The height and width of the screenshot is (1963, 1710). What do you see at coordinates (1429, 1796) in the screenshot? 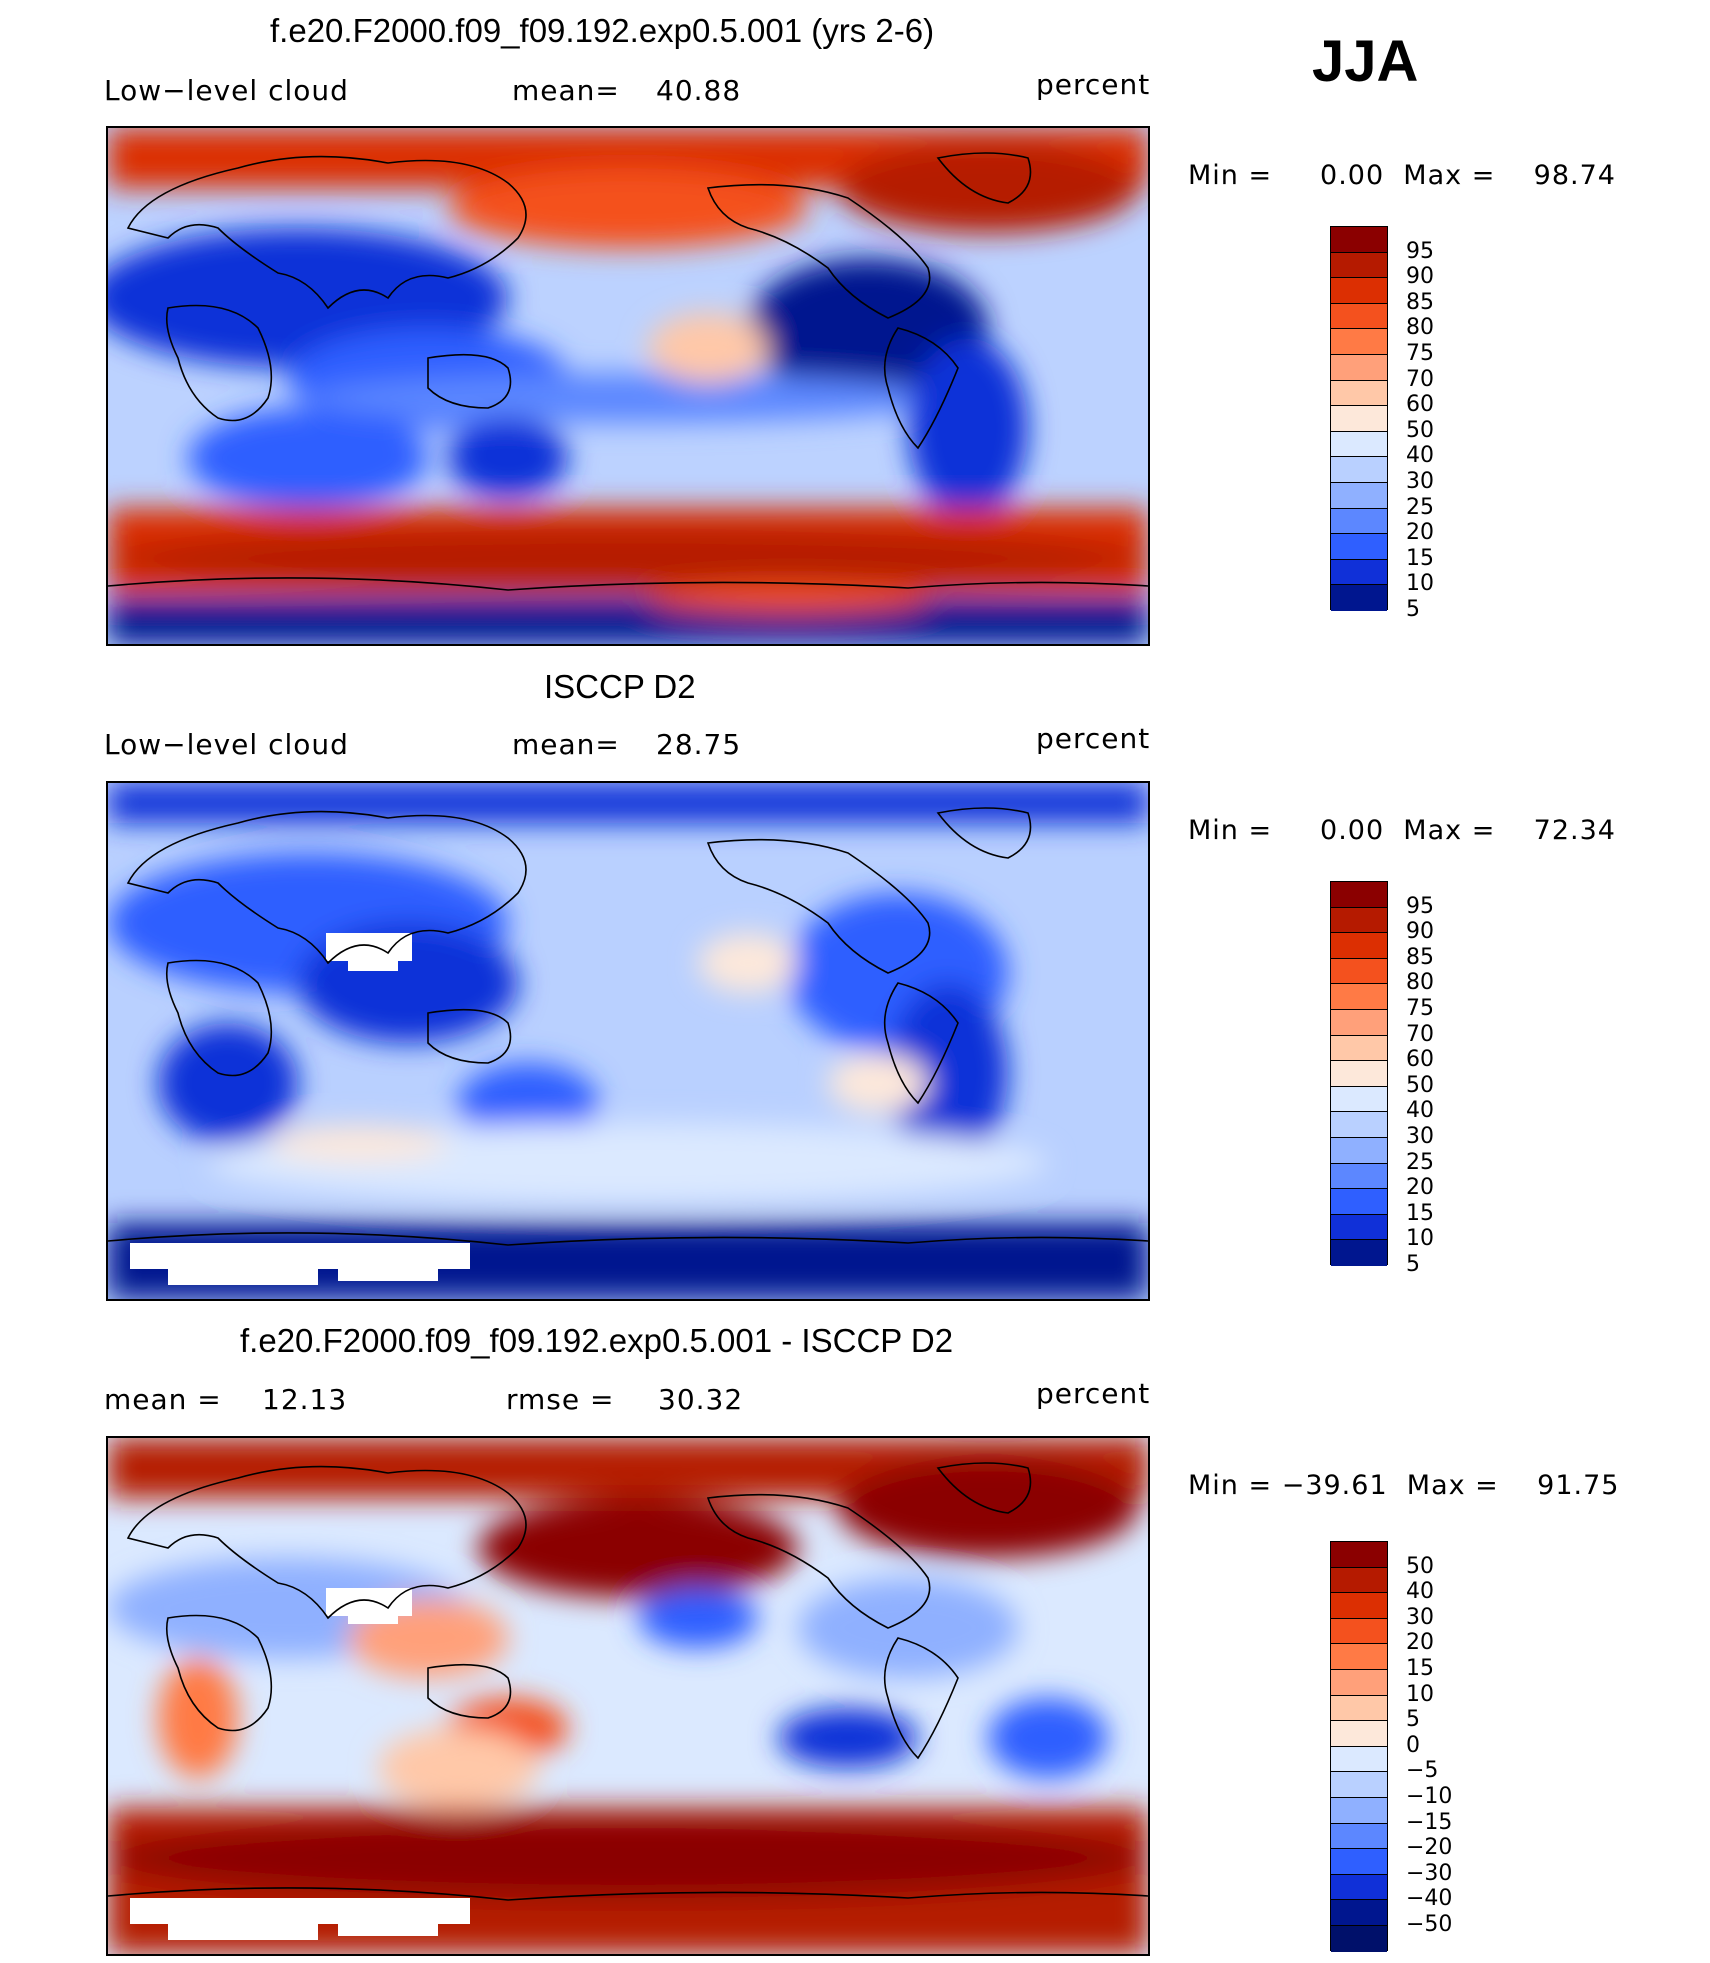
I see `colorbar-tick-label: −10` at bounding box center [1429, 1796].